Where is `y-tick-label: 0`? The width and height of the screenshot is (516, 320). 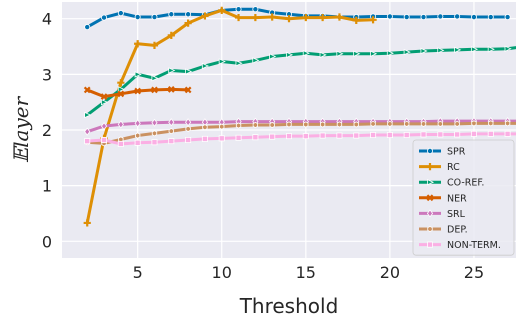
y-tick-label: 0 is located at coordinates (47, 241).